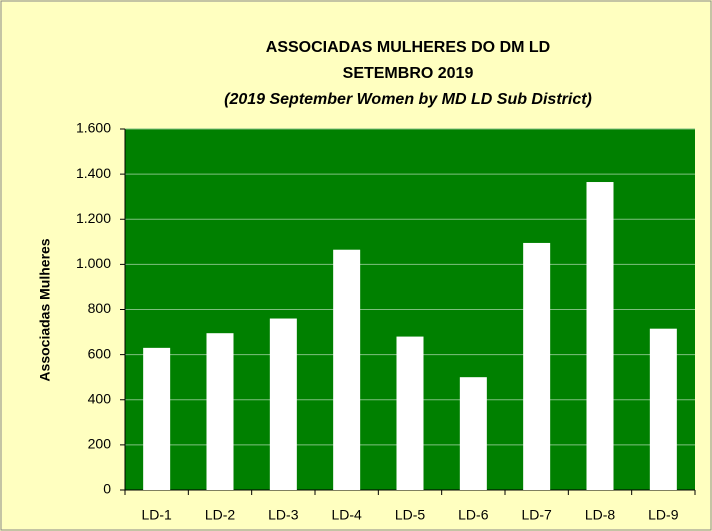 The width and height of the screenshot is (712, 531). I want to click on y-tick-label: 600, so click(100, 353).